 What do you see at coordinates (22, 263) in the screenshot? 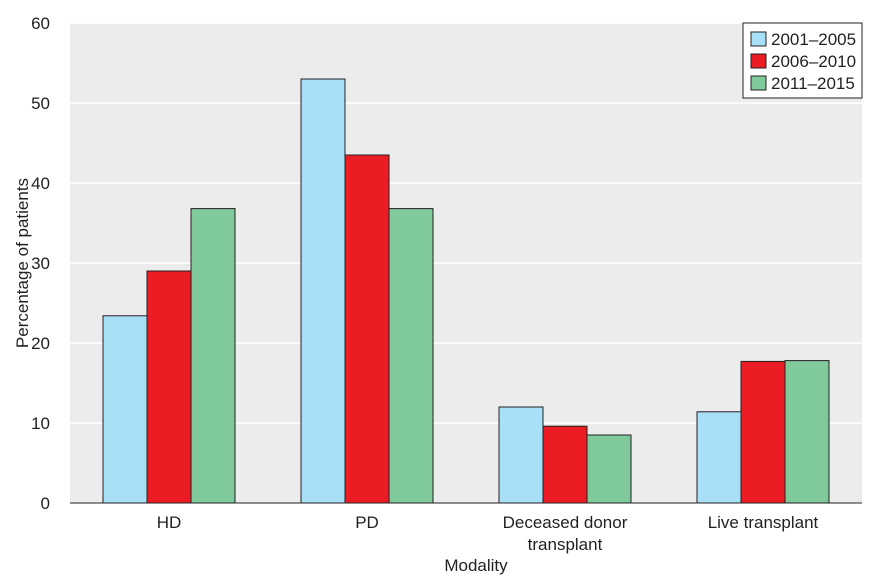
I see `y-axis-label: Percentage of patients` at bounding box center [22, 263].